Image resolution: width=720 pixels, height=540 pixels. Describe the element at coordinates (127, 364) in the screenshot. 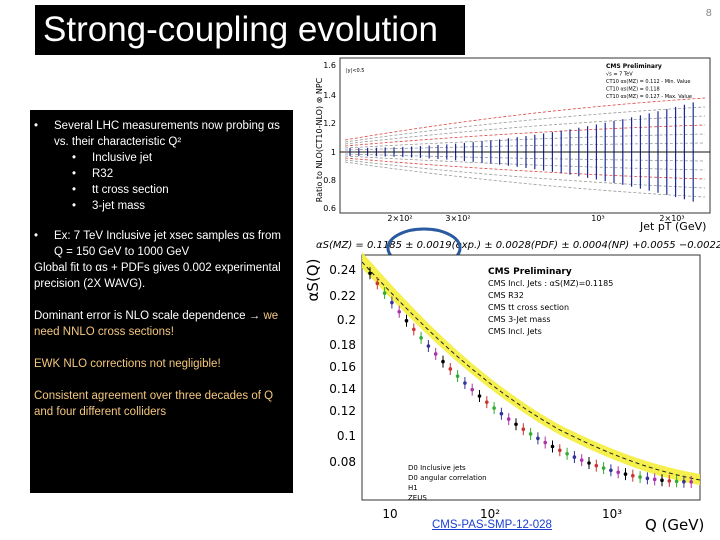

I see `paragraph: EWK NLO corrections not negligible!` at that location.